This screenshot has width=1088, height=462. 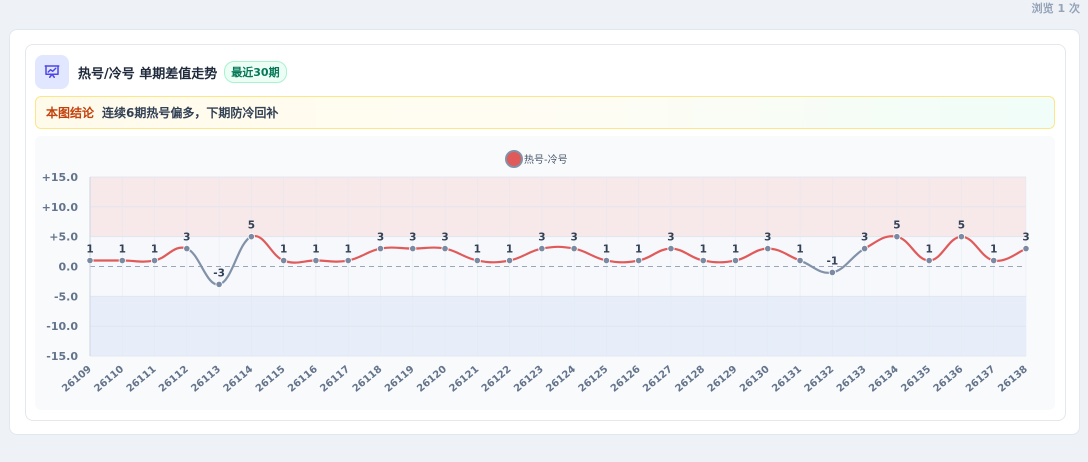 What do you see at coordinates (949, 379) in the screenshot?
I see `x-tick-label: 26136` at bounding box center [949, 379].